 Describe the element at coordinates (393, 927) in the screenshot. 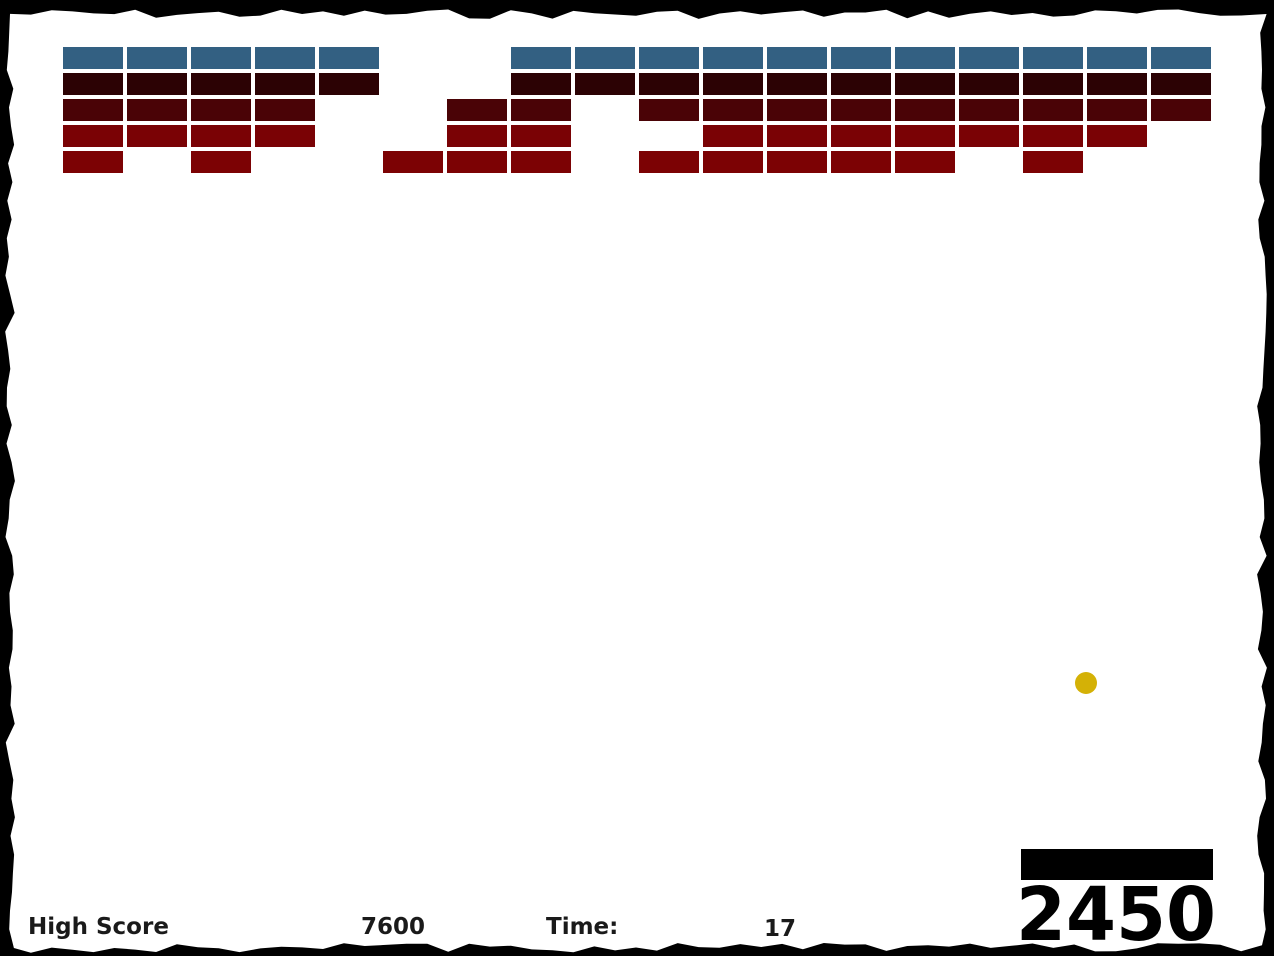

I see `high-score-value: 7600` at that location.